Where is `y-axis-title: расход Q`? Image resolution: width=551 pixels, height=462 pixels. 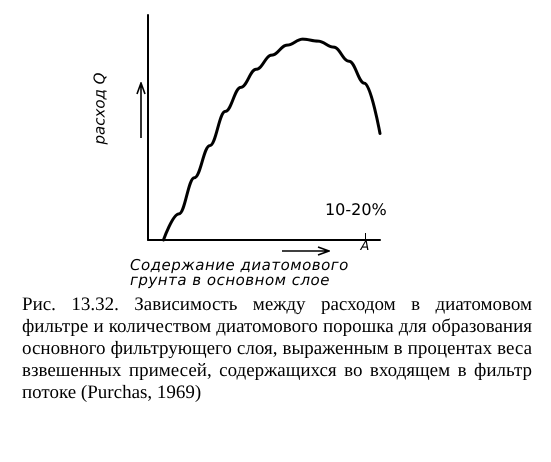
y-axis-title: расход Q is located at coordinates (99, 109).